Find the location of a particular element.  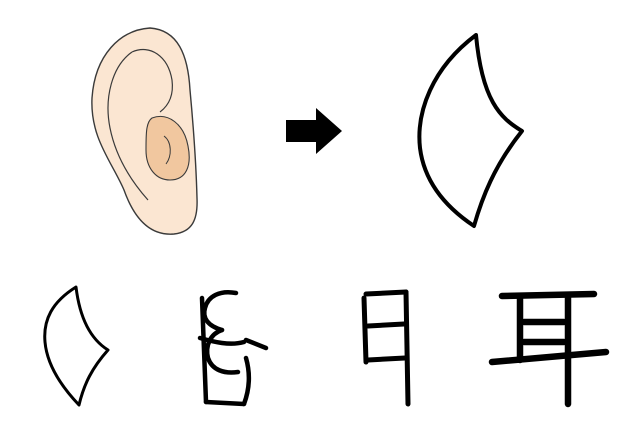

right-arrow-icon is located at coordinates (314, 131).